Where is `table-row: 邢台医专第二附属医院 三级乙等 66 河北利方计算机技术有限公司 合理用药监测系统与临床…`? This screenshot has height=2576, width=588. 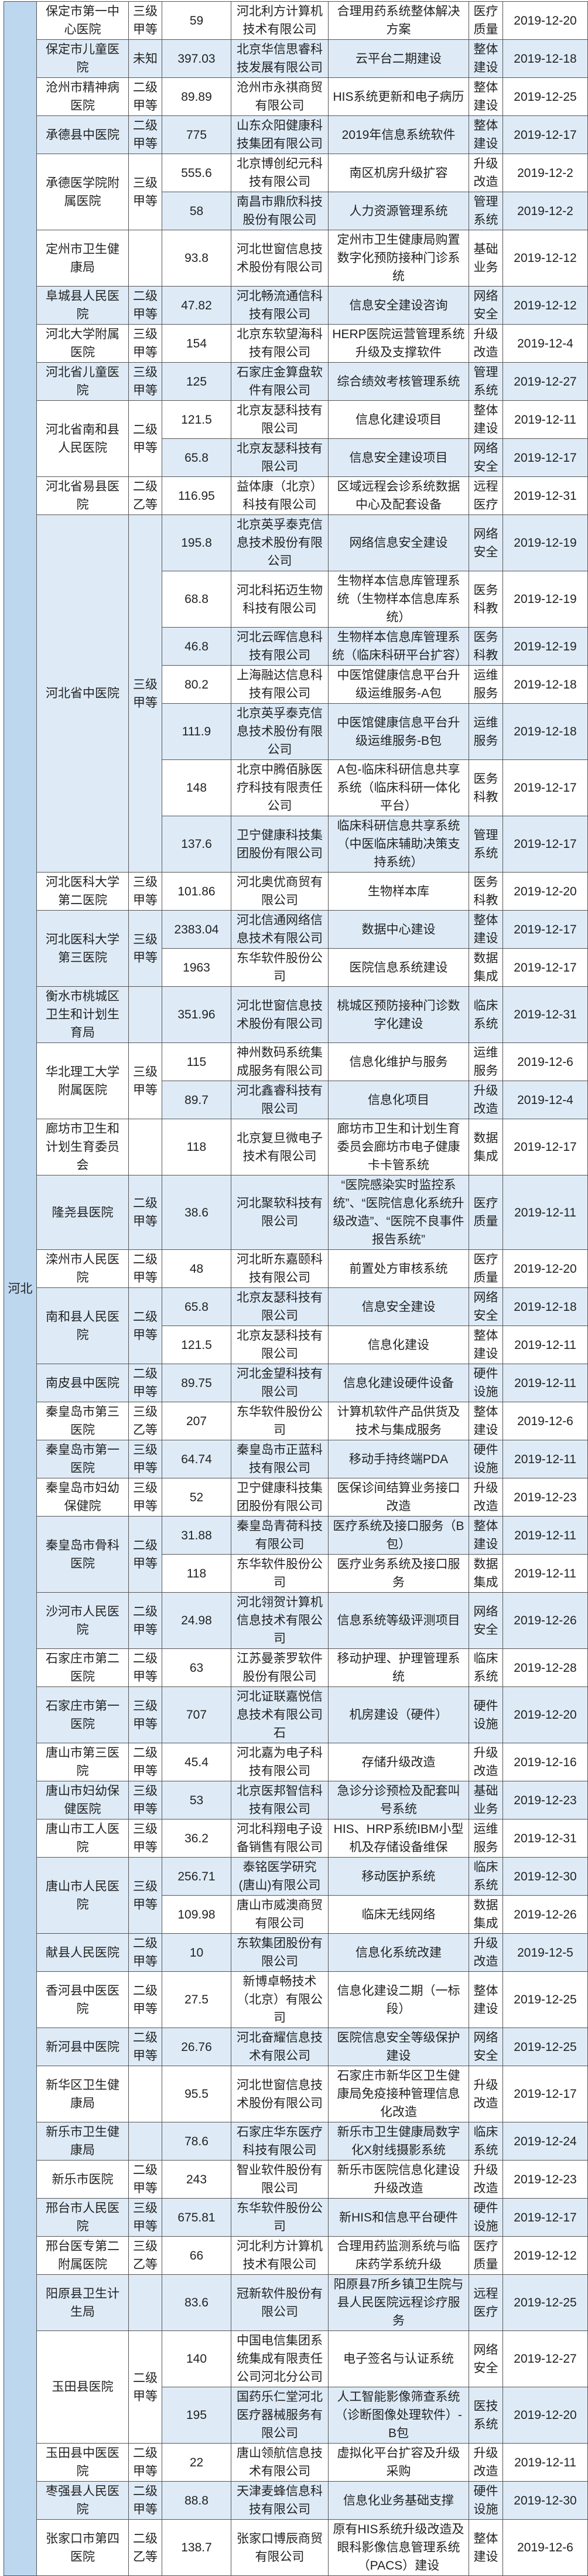
table-row: 邢台医专第二附属医院 三级乙等 66 河北利方计算机技术有限公司 合理用药监测系统与临床… is located at coordinates (296, 2255).